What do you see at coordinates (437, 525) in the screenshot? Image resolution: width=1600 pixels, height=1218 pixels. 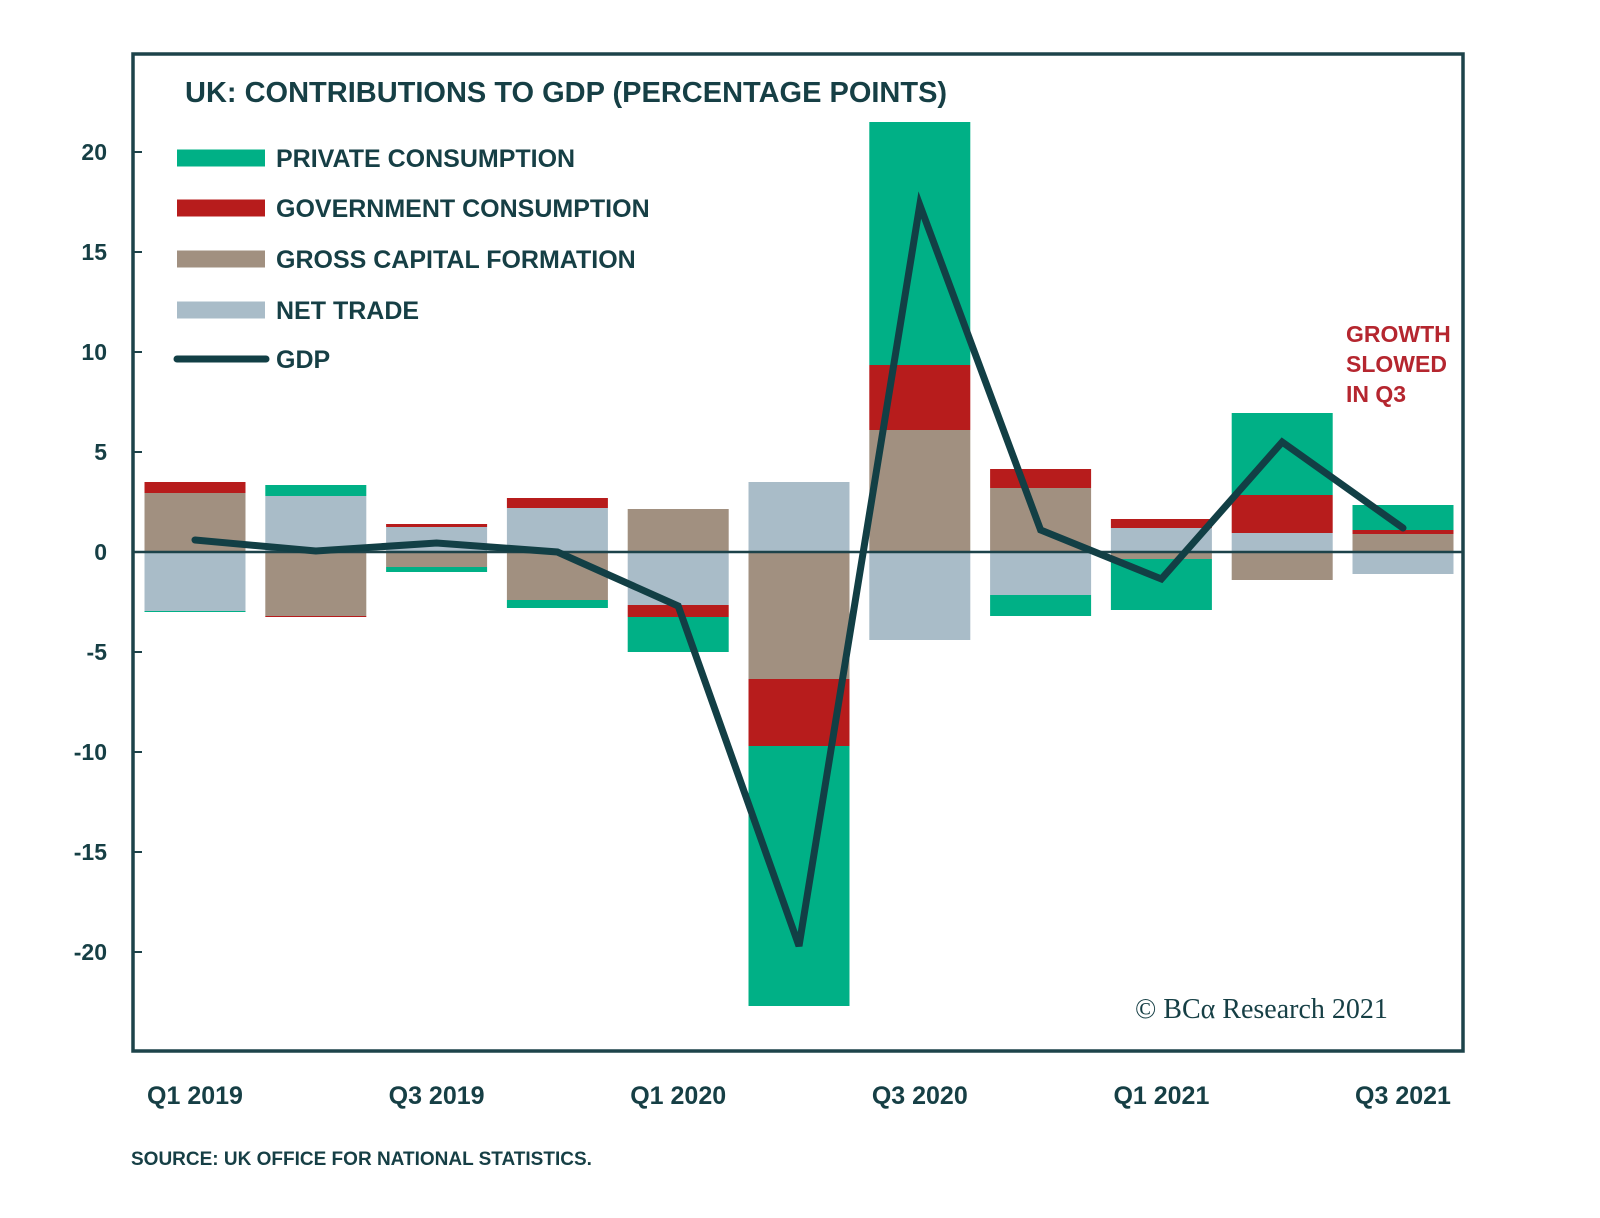 I see `bar-government-consumption-q3-2019` at bounding box center [437, 525].